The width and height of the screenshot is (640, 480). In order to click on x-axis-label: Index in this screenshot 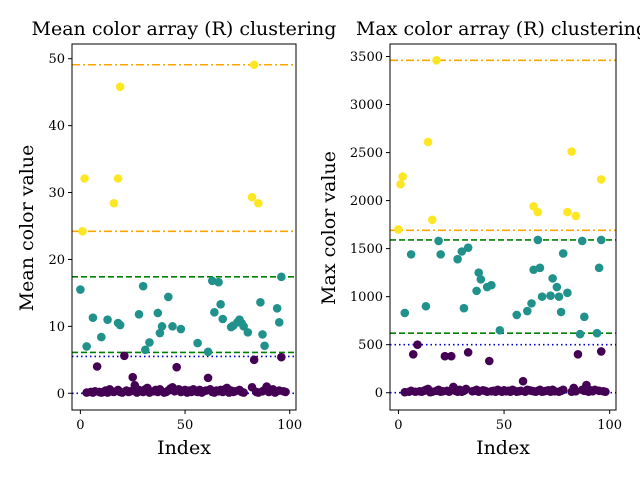, I will do `click(184, 448)`.